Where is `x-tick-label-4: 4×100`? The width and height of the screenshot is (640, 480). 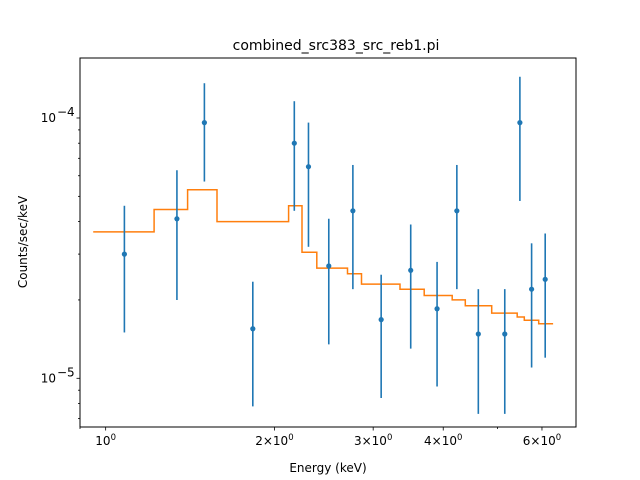 x-tick-label-4: 4×100 is located at coordinates (443, 440).